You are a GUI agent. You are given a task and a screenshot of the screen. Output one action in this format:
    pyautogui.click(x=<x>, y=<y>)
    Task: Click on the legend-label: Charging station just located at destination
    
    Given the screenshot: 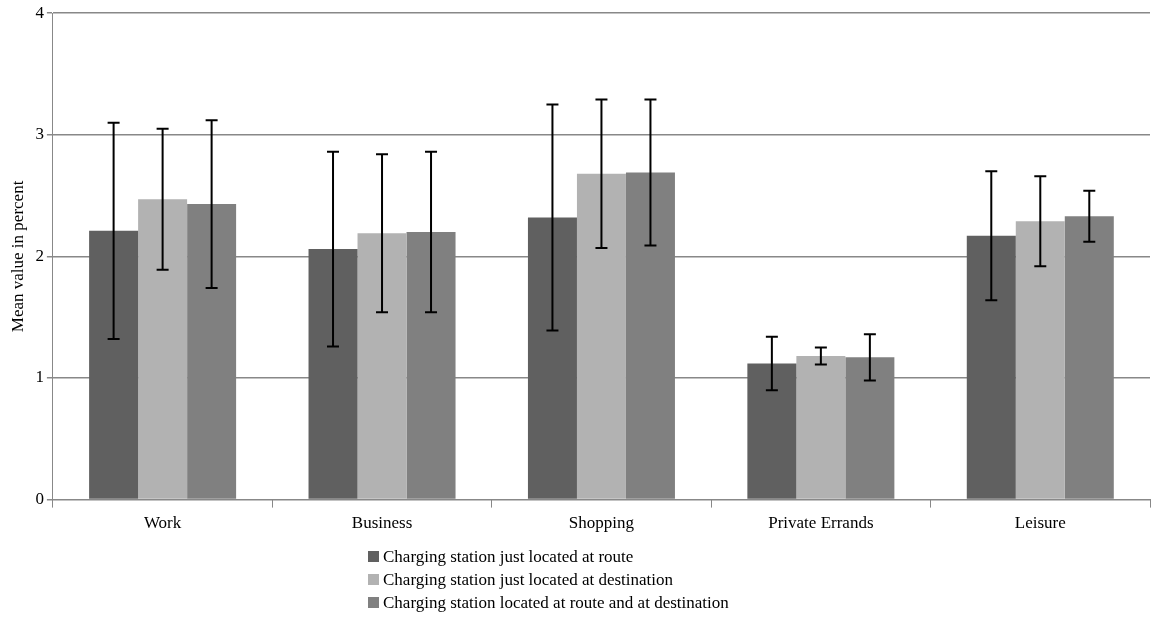 What is the action you would take?
    pyautogui.click(x=528, y=579)
    